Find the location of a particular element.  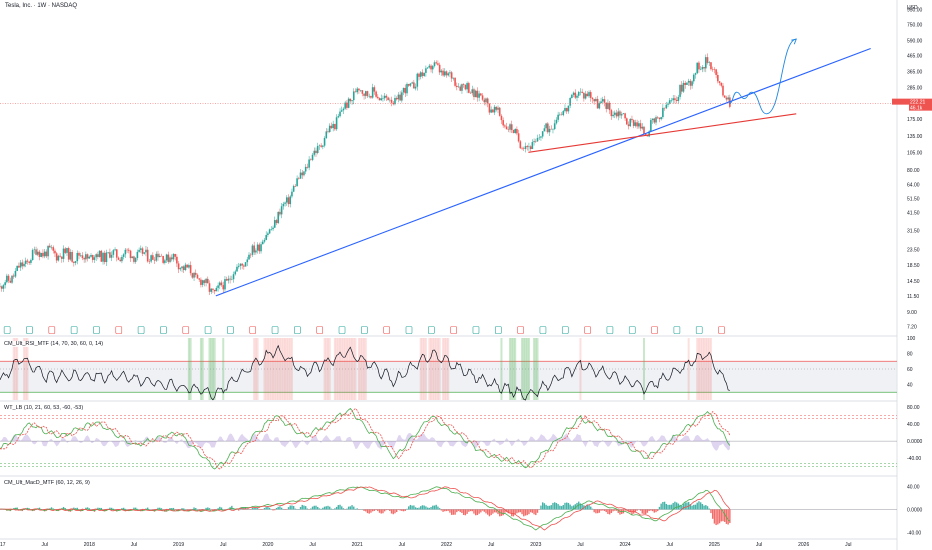

time-tick-label-12: 2023 is located at coordinates (535, 545).